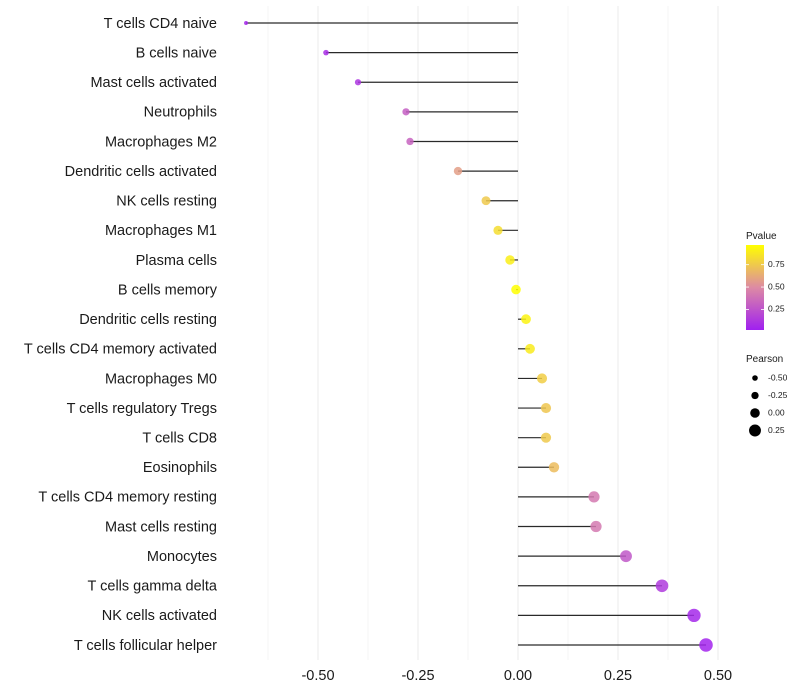  What do you see at coordinates (179, 438) in the screenshot?
I see `y-tick-label: T cells CD8` at bounding box center [179, 438].